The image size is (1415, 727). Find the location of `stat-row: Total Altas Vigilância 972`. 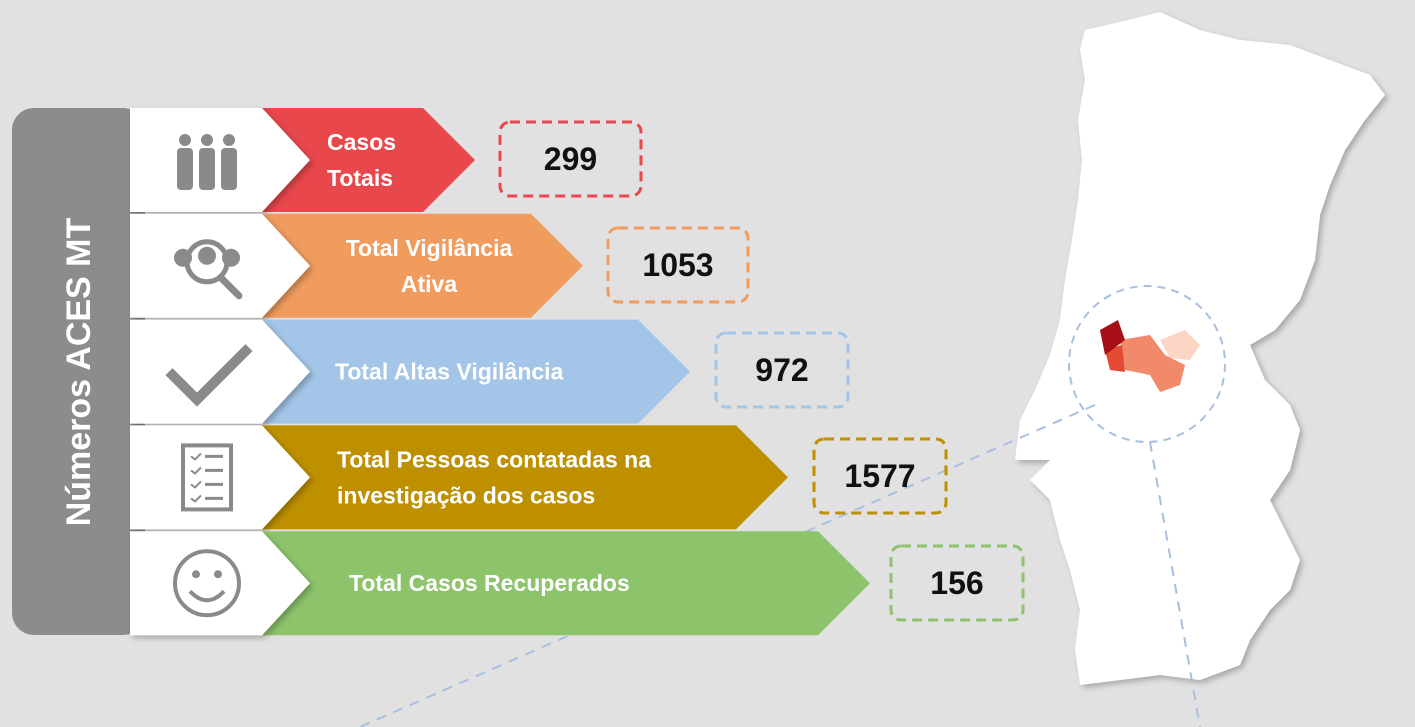

stat-row: Total Altas Vigilância 972 is located at coordinates (490, 371).